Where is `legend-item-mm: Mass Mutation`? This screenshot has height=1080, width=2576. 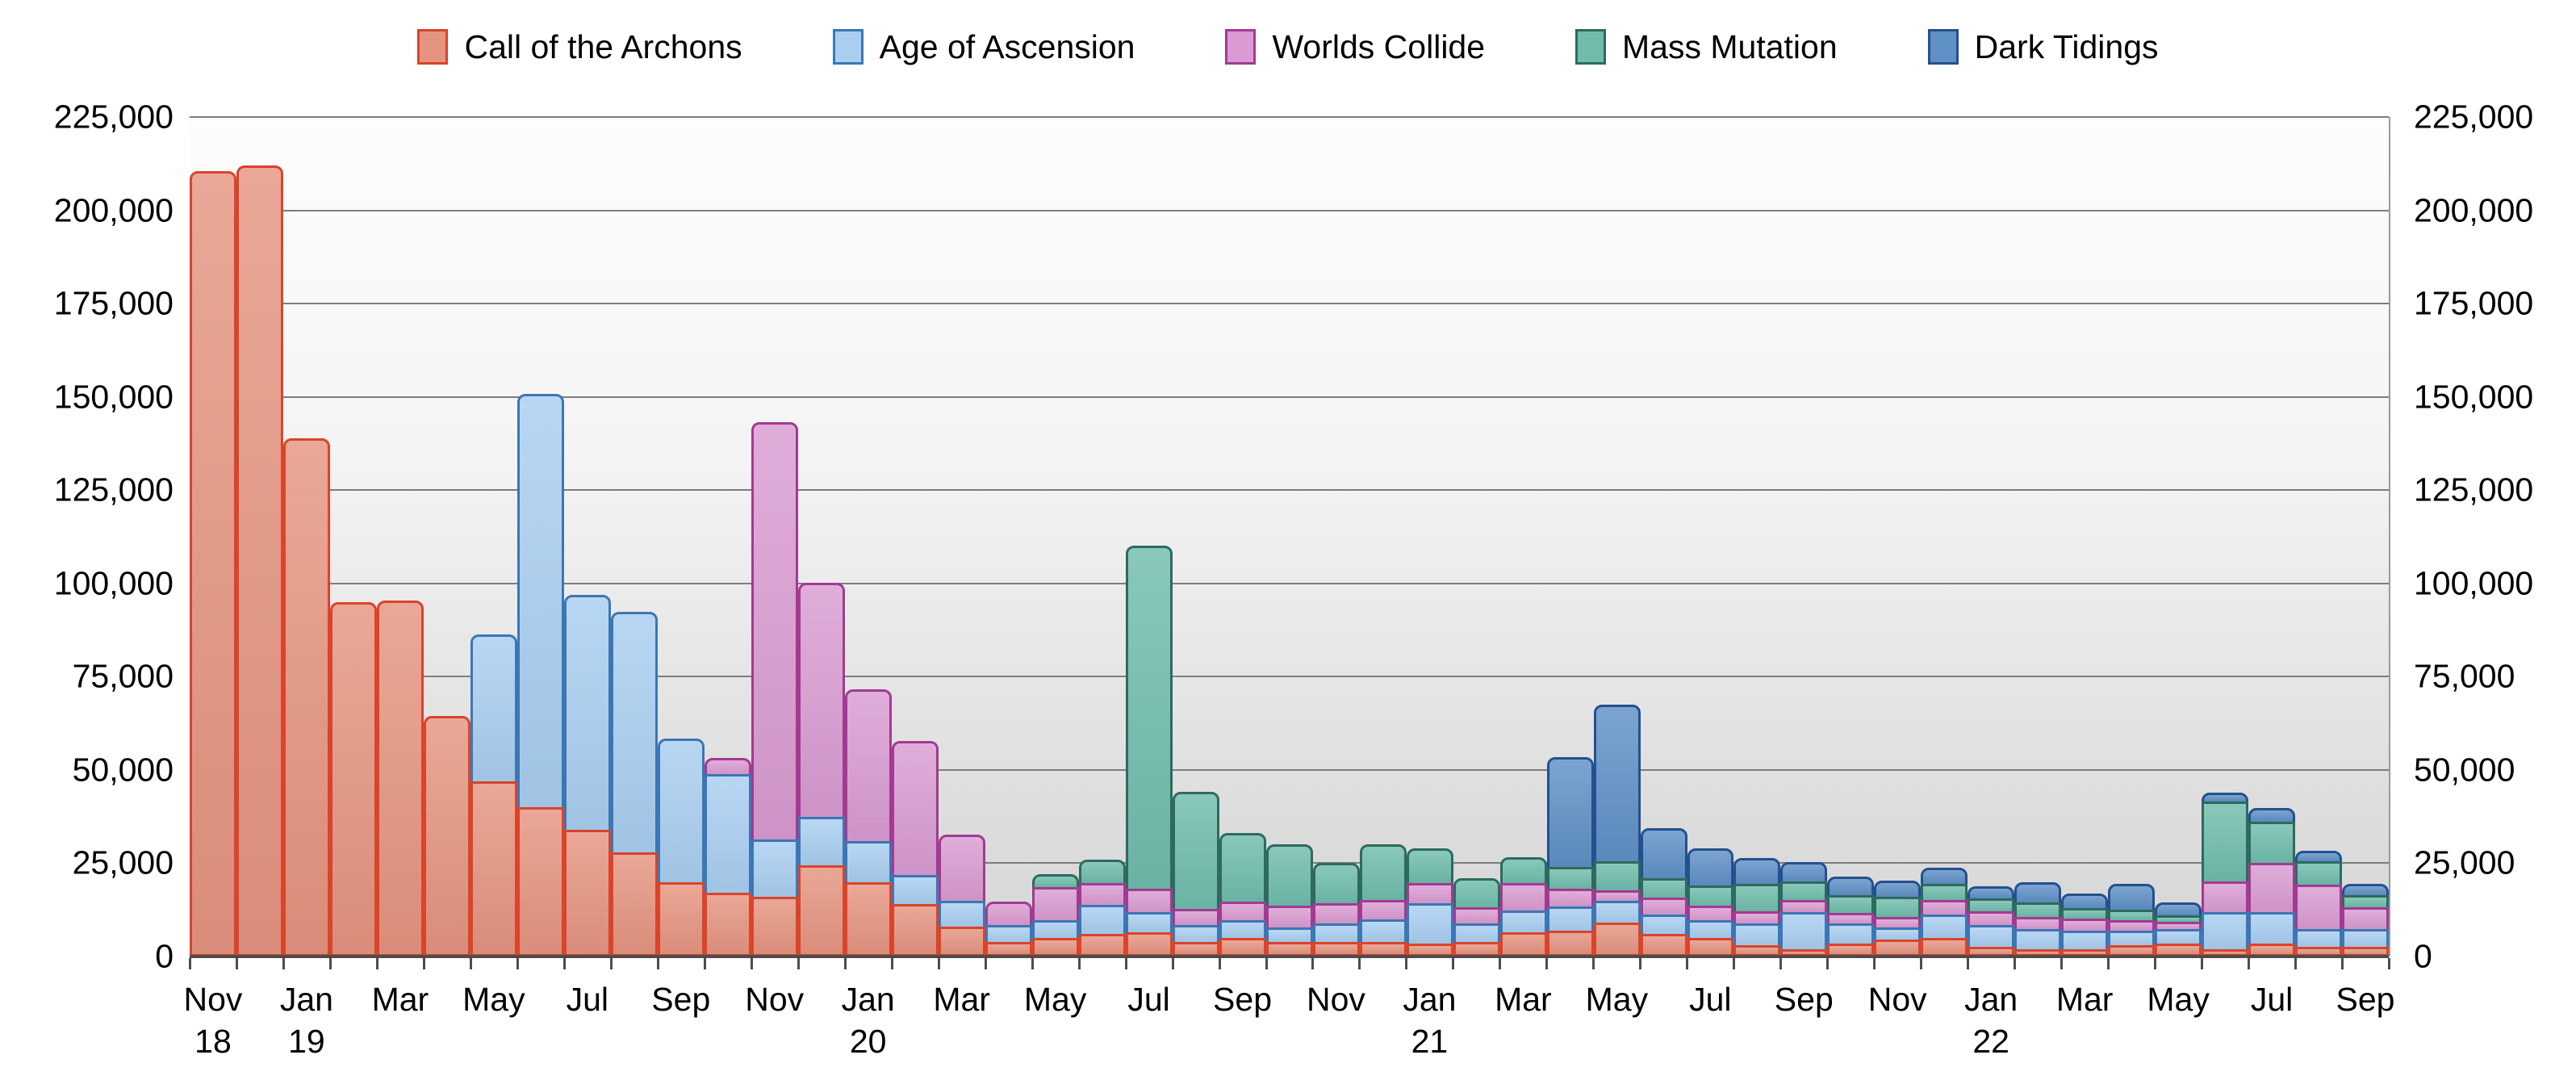 legend-item-mm: Mass Mutation is located at coordinates (1706, 47).